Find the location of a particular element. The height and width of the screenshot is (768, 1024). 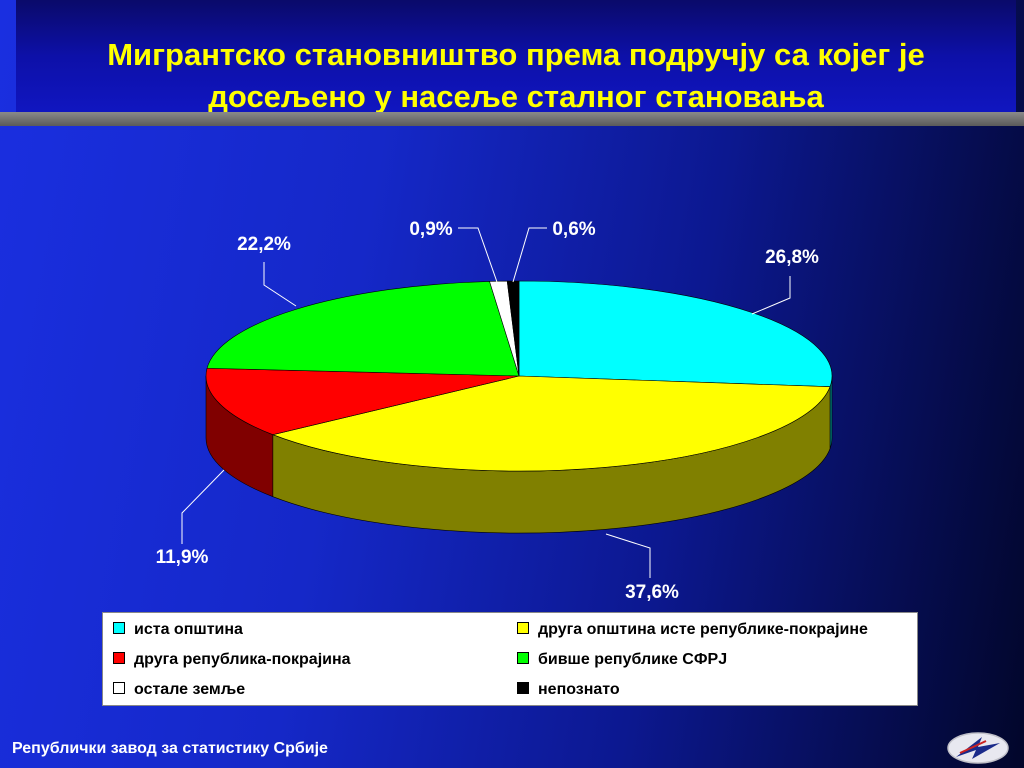

slice-друга-општина-исте-републике-покрајине is located at coordinates (551, 423).